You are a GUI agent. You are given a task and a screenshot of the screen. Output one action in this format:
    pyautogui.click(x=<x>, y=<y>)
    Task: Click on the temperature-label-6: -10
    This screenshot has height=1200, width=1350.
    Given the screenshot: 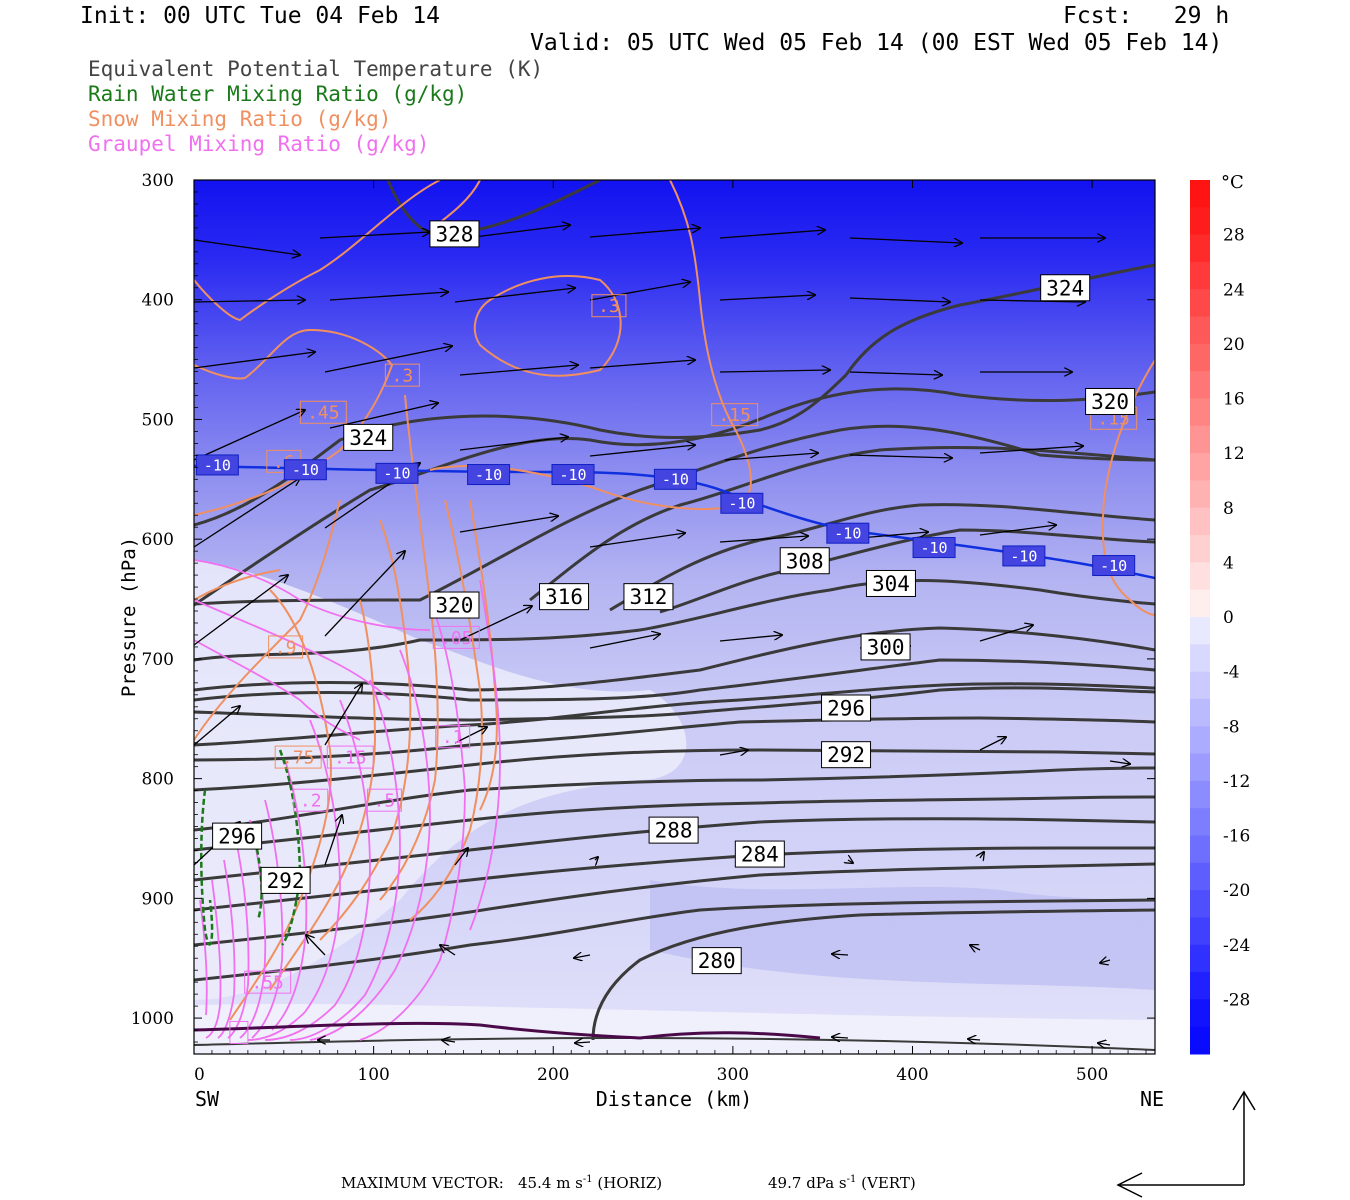 What is the action you would take?
    pyautogui.click(x=741, y=504)
    